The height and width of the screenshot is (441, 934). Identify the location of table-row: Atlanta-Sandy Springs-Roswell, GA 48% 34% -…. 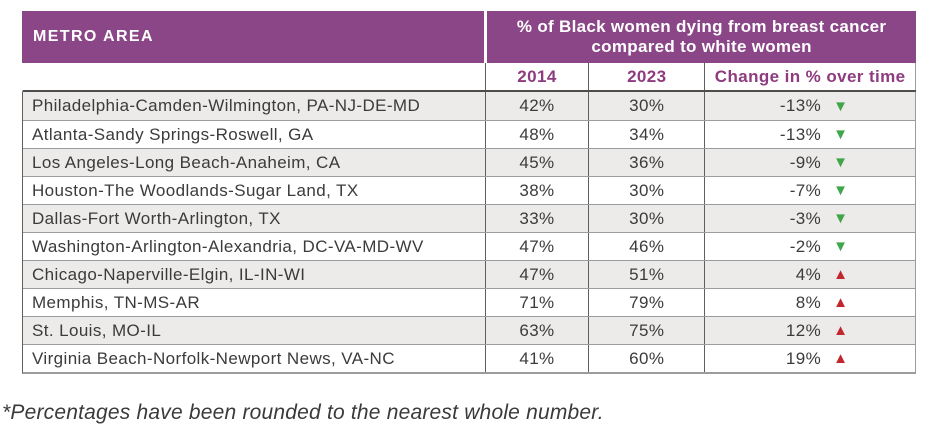
(469, 134).